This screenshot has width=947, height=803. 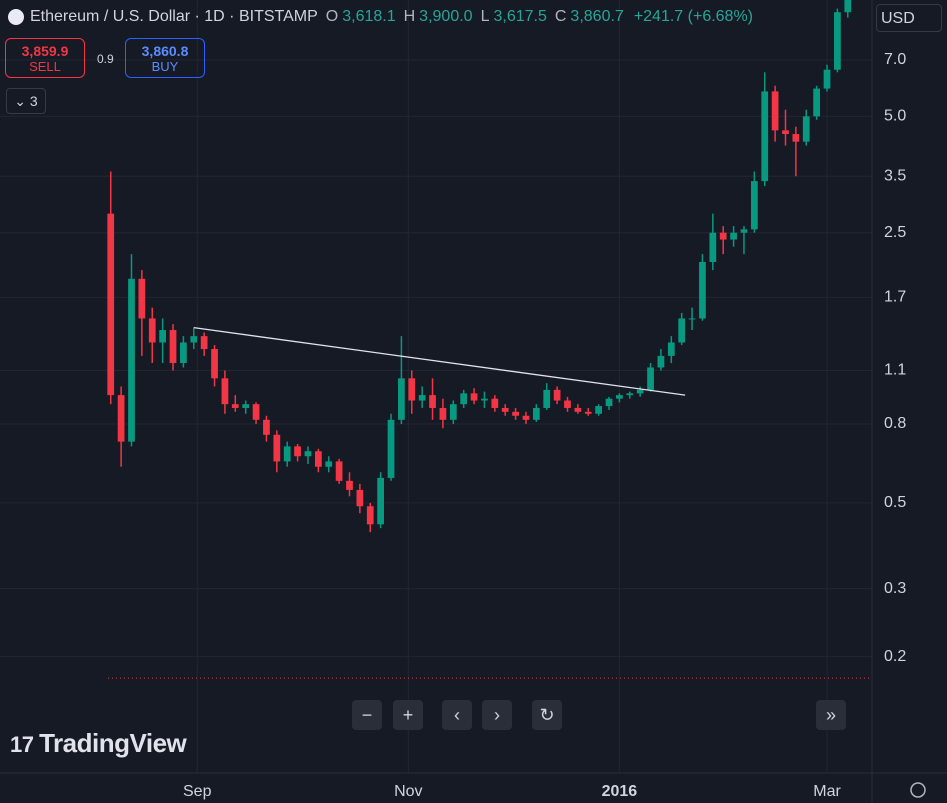 What do you see at coordinates (895, 656) in the screenshot?
I see `y-tick-label: 0.2` at bounding box center [895, 656].